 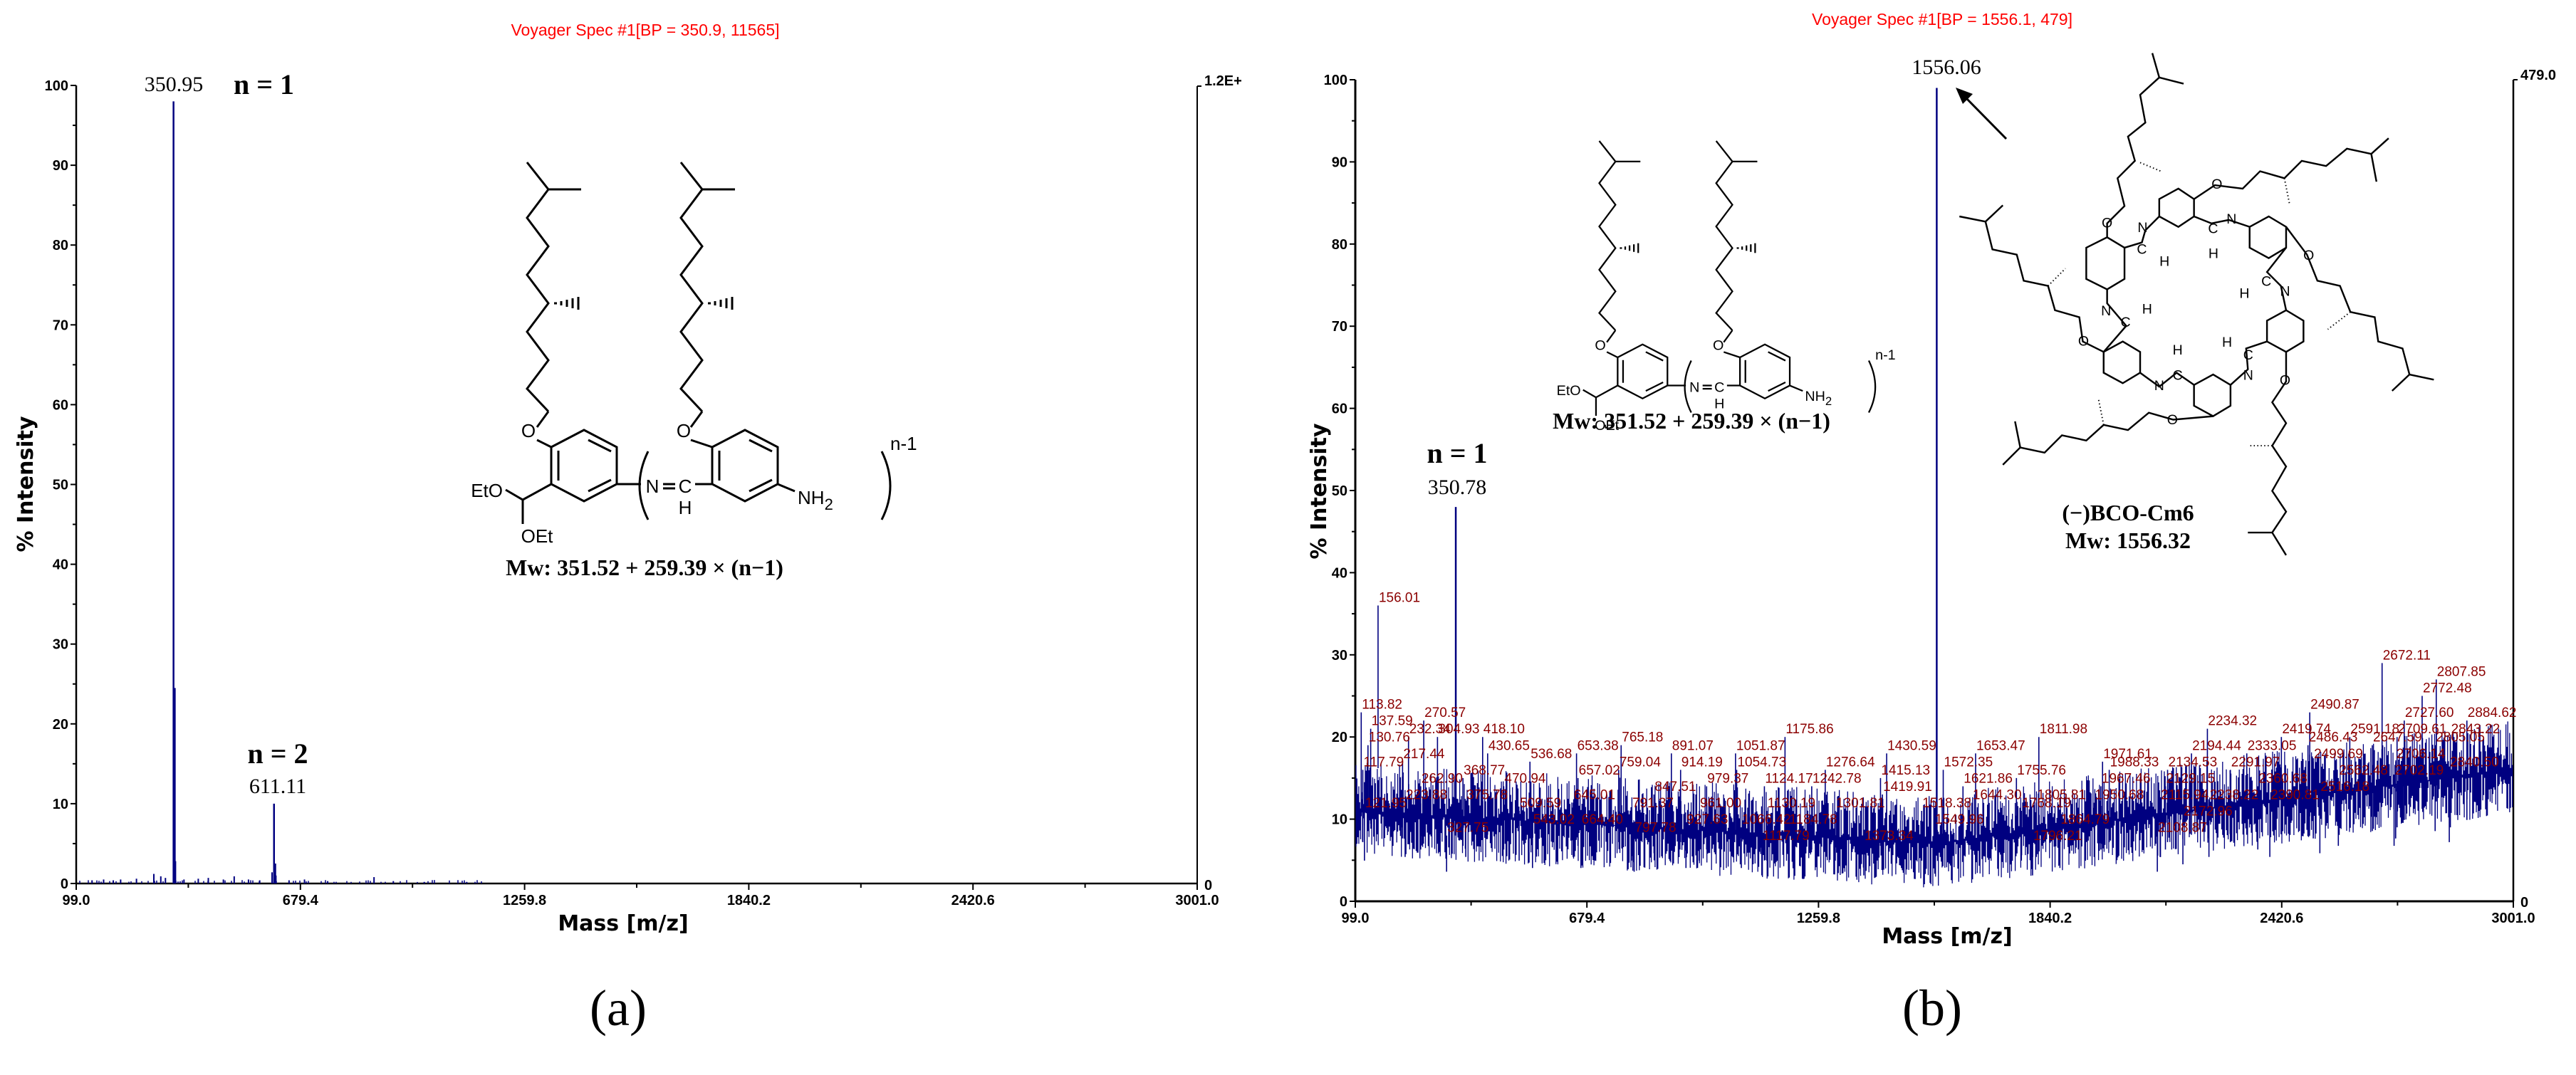 What do you see at coordinates (1850, 762) in the screenshot?
I see `peak-label: 1276.64` at bounding box center [1850, 762].